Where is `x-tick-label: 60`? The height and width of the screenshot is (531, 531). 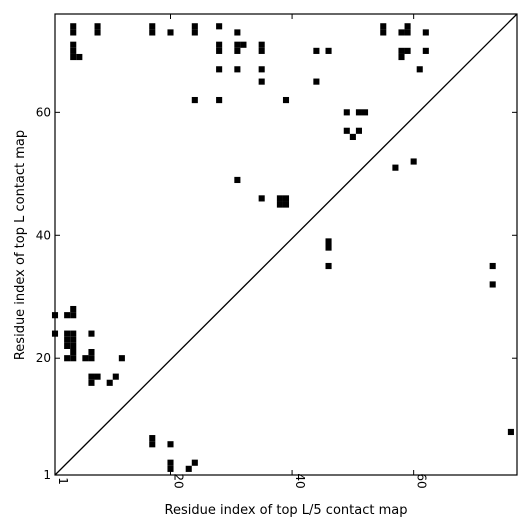 x-tick-label: 60 is located at coordinates (422, 480).